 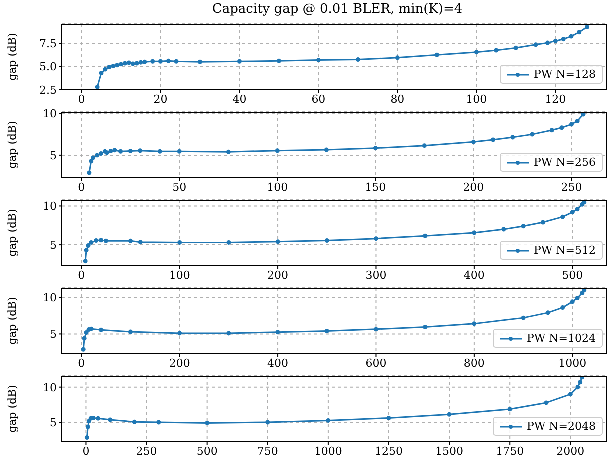 I want to click on x-tick-label: 300, so click(x=376, y=275).